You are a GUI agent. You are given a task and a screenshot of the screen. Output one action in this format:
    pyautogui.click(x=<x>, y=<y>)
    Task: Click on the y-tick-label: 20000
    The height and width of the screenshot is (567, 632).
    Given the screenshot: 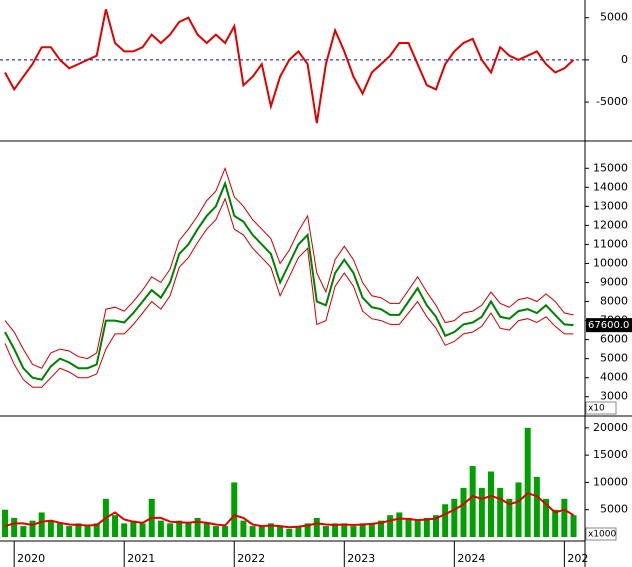 What is the action you would take?
    pyautogui.click(x=610, y=427)
    